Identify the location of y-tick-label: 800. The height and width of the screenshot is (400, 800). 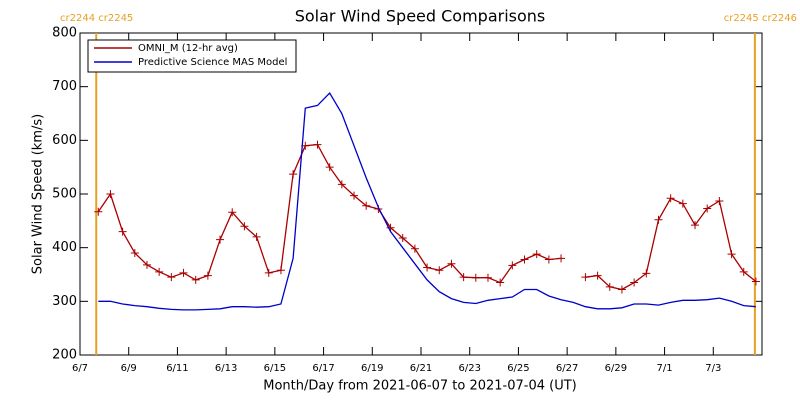
(64, 33).